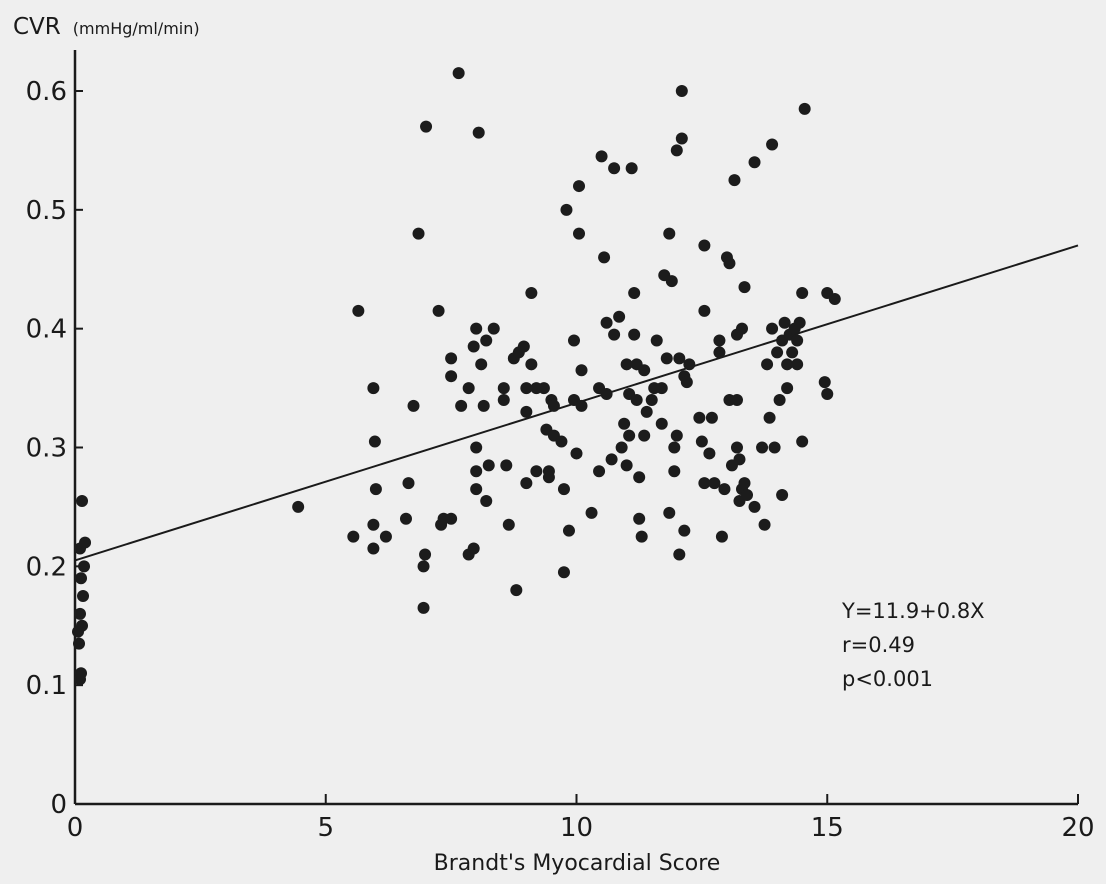  I want to click on x-tick-label: 5, so click(325, 828).